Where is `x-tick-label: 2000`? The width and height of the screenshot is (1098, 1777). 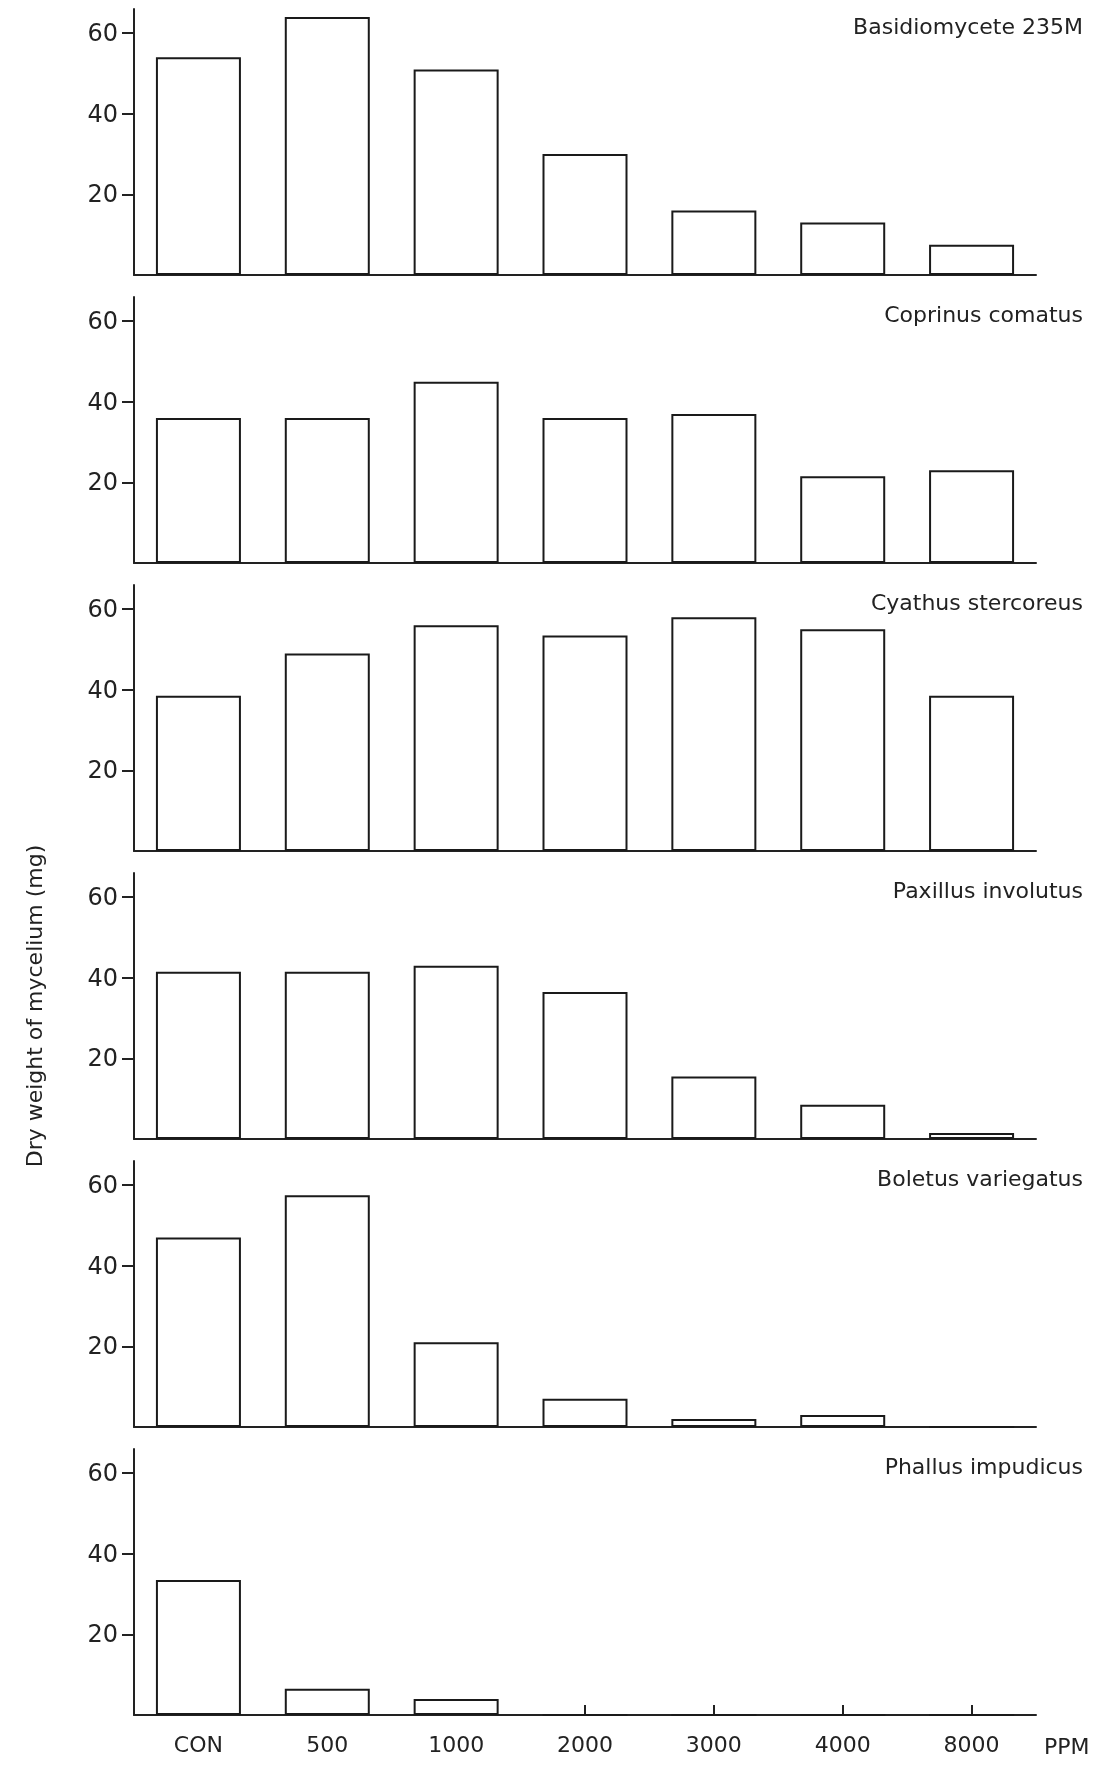 x-tick-label: 2000 is located at coordinates (585, 1744).